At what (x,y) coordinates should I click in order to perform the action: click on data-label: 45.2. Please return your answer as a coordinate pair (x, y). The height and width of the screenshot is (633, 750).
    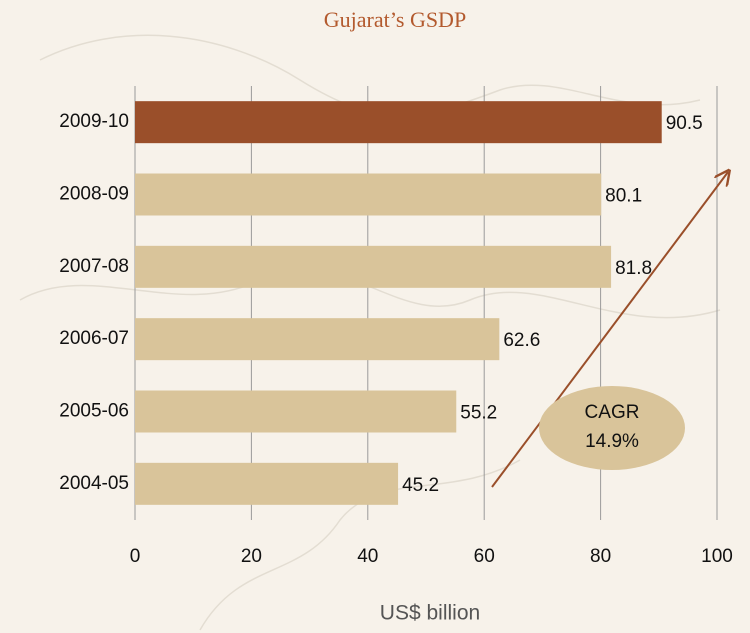
    Looking at the image, I should click on (420, 485).